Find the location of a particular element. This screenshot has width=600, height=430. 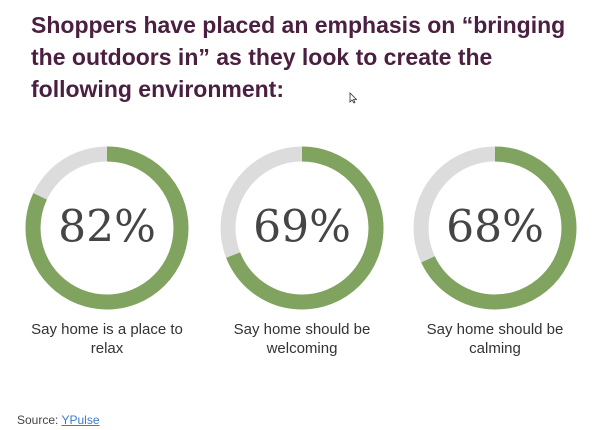

cursor-icon is located at coordinates (353, 98).